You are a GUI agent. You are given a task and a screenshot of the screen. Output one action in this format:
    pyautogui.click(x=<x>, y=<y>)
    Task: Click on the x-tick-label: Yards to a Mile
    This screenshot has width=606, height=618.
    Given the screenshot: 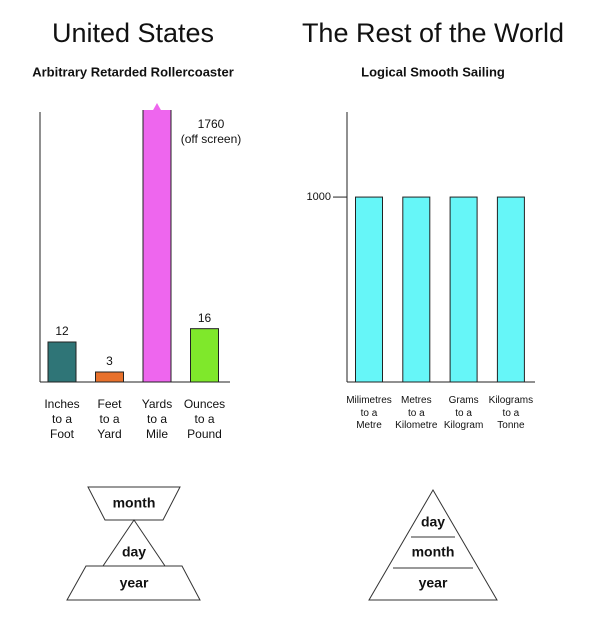 What is the action you would take?
    pyautogui.click(x=157, y=419)
    